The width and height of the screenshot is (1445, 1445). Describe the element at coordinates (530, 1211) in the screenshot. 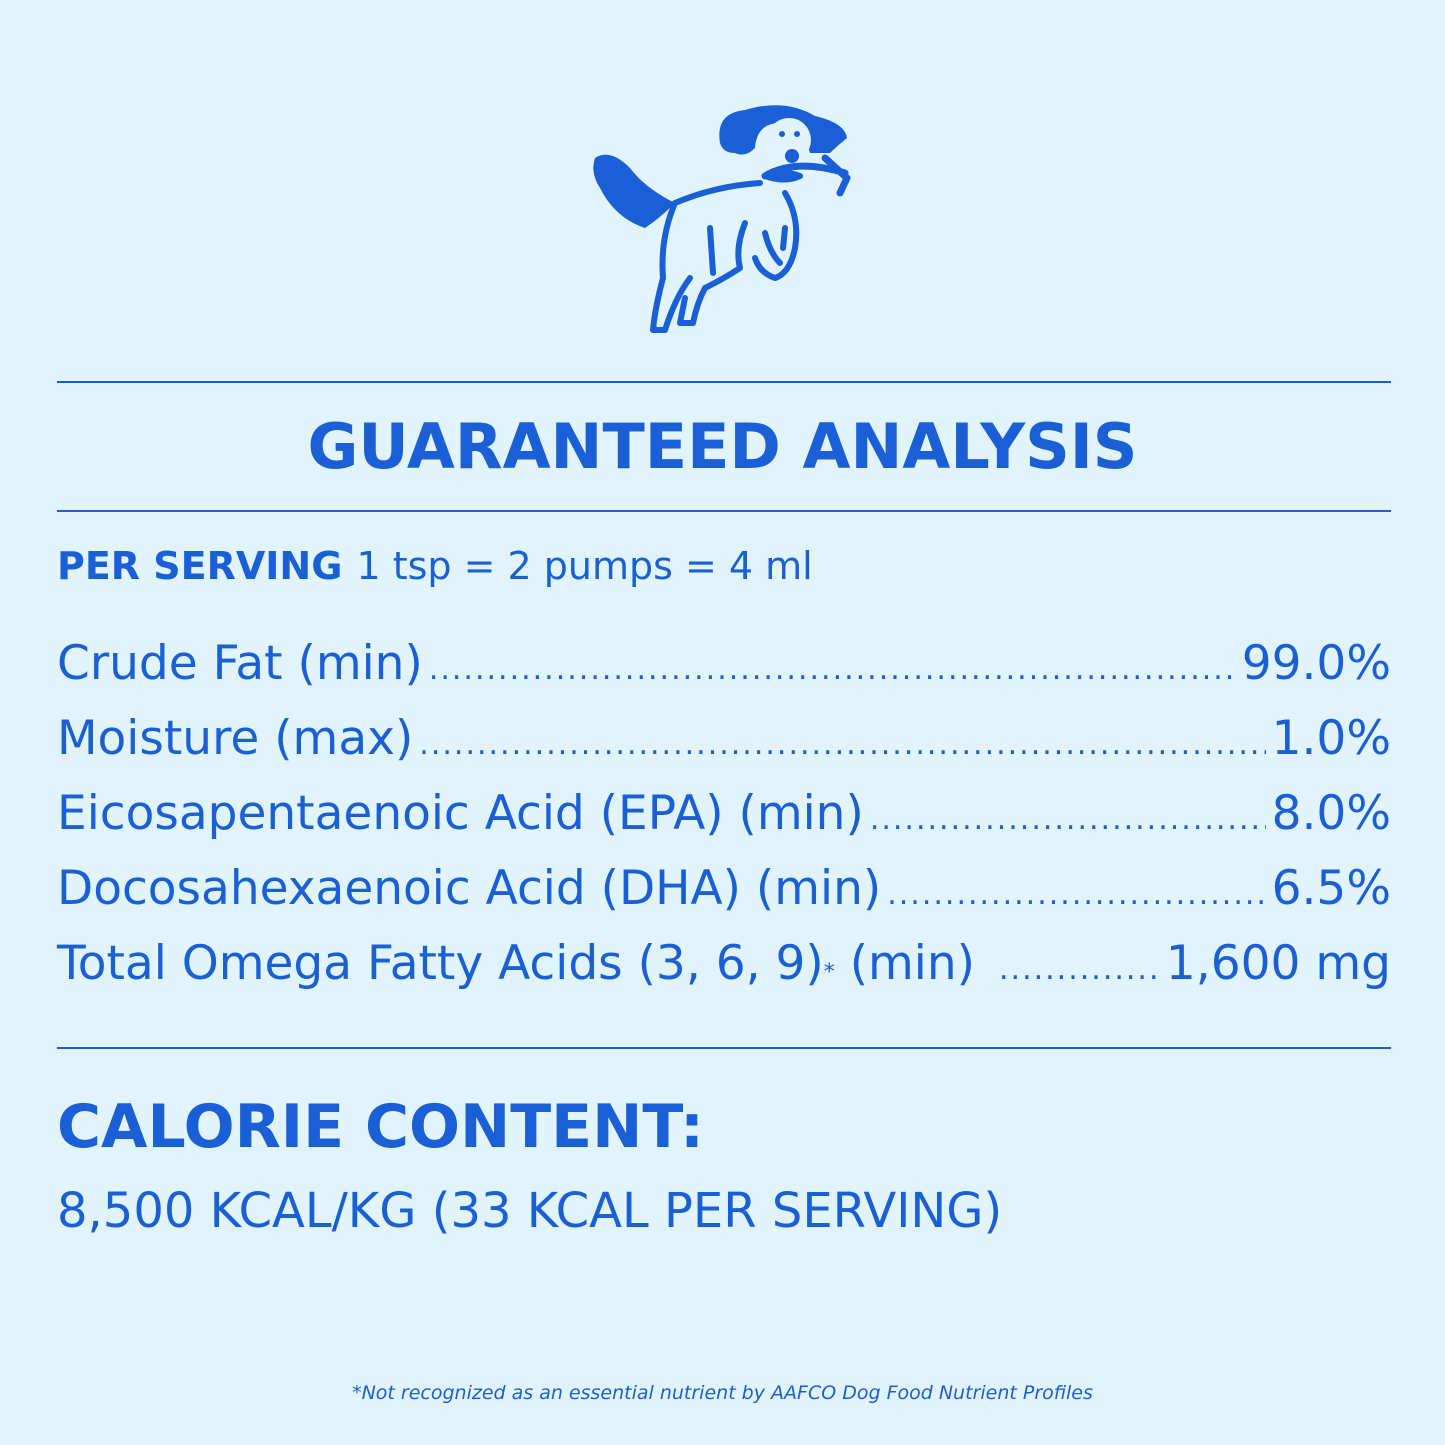

I see `calorie-value: 8,500 KCAL/KG (33 KCAL PER SERVING)` at that location.